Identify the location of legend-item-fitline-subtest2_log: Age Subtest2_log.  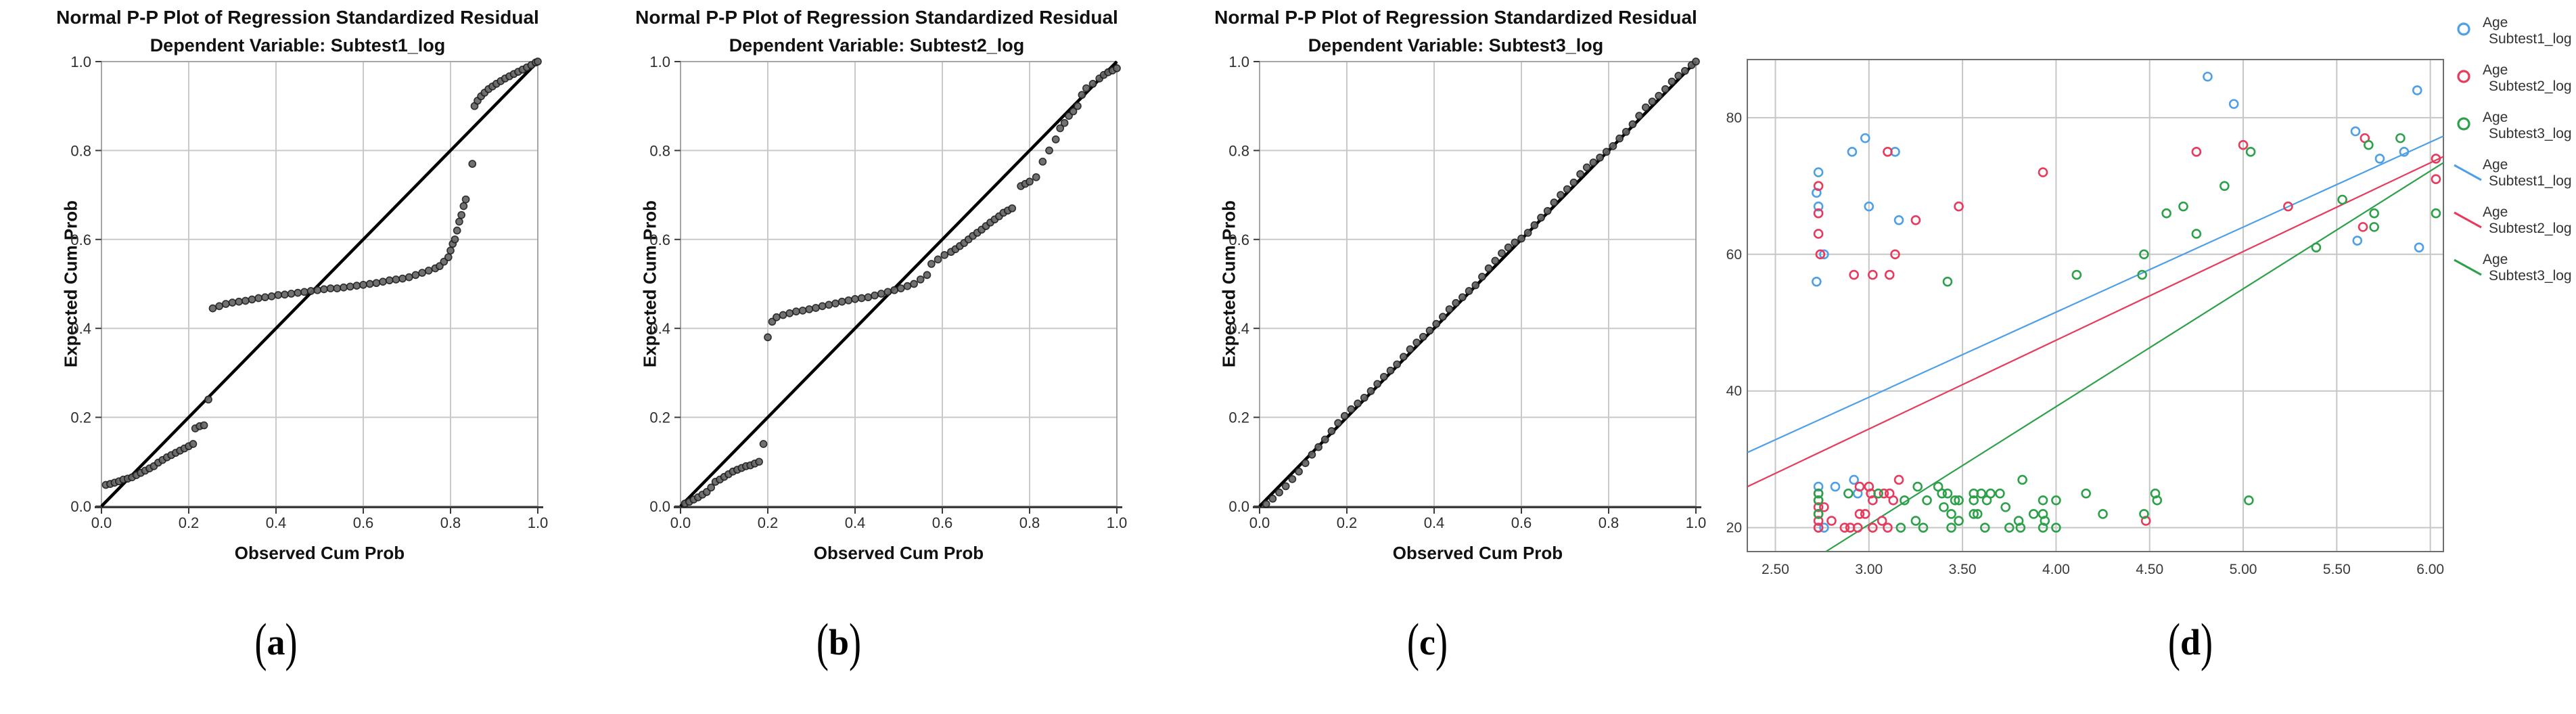
(2514, 220).